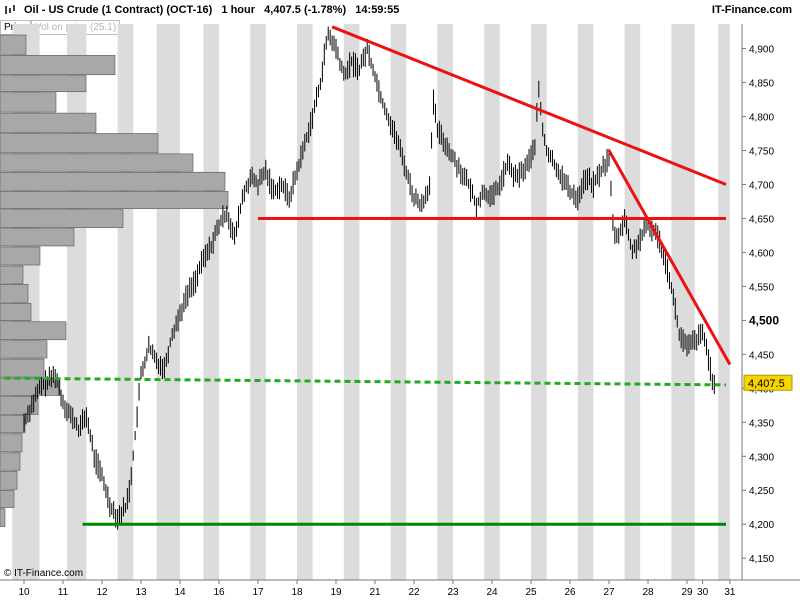  Describe the element at coordinates (761, 219) in the screenshot. I see `y-tick-label: 4,650` at that location.